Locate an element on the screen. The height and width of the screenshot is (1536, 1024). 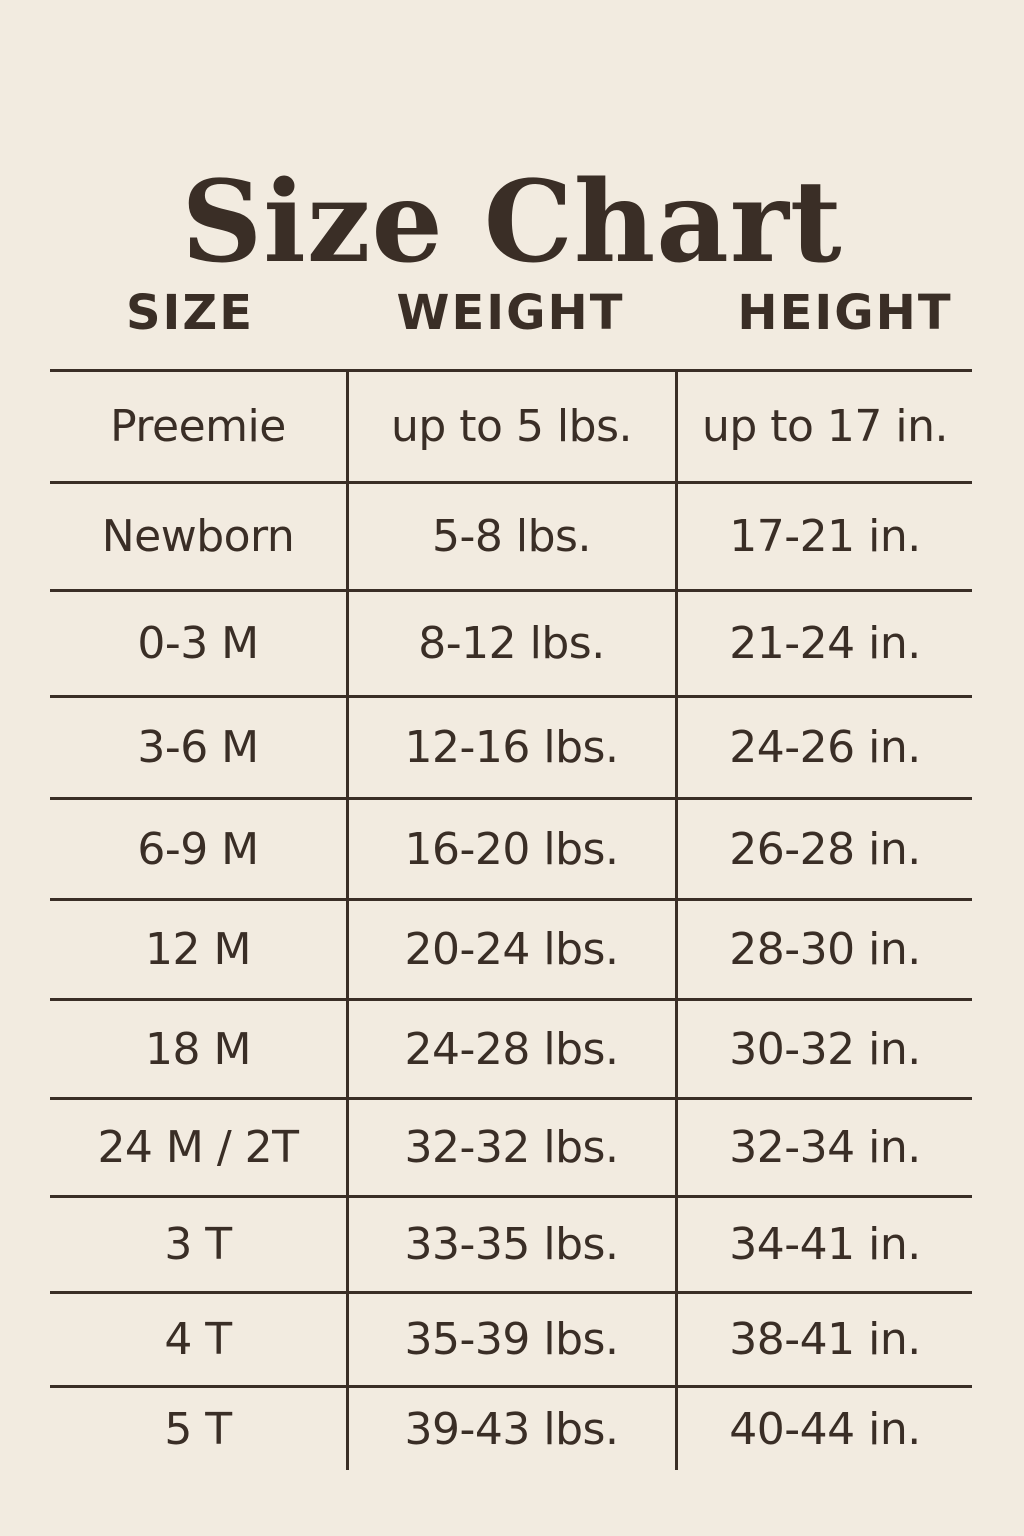
cell-height: 38-41 in. is located at coordinates (825, 1339).